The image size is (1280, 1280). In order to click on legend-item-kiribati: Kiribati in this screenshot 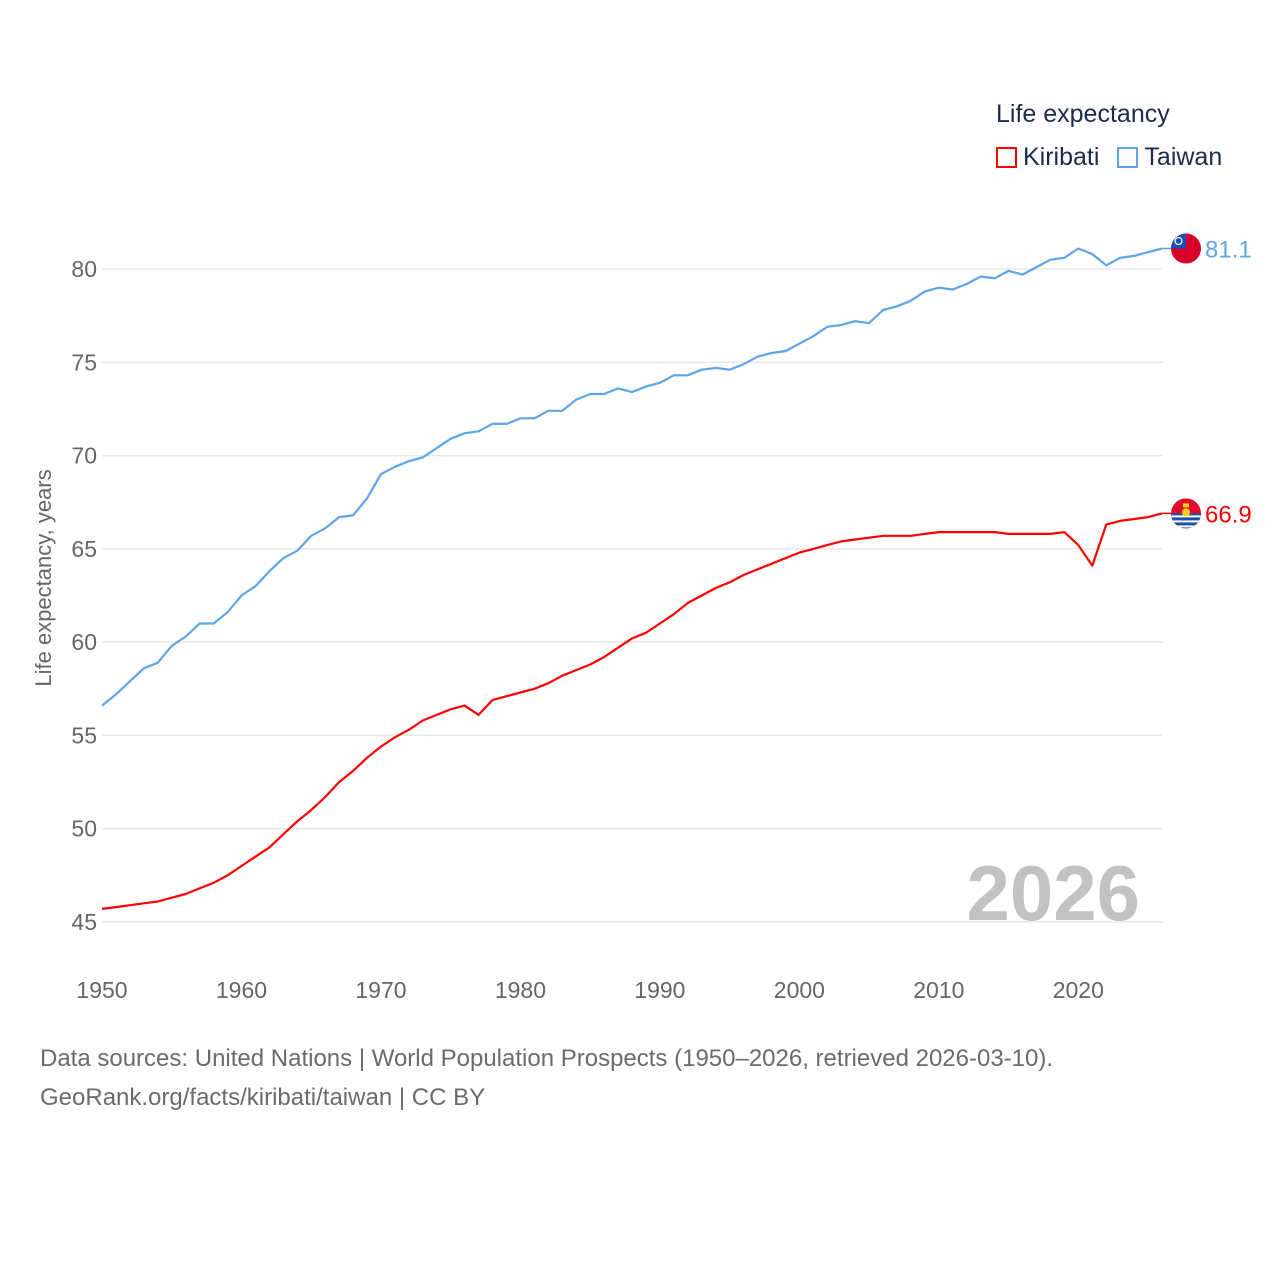, I will do `click(1047, 157)`.